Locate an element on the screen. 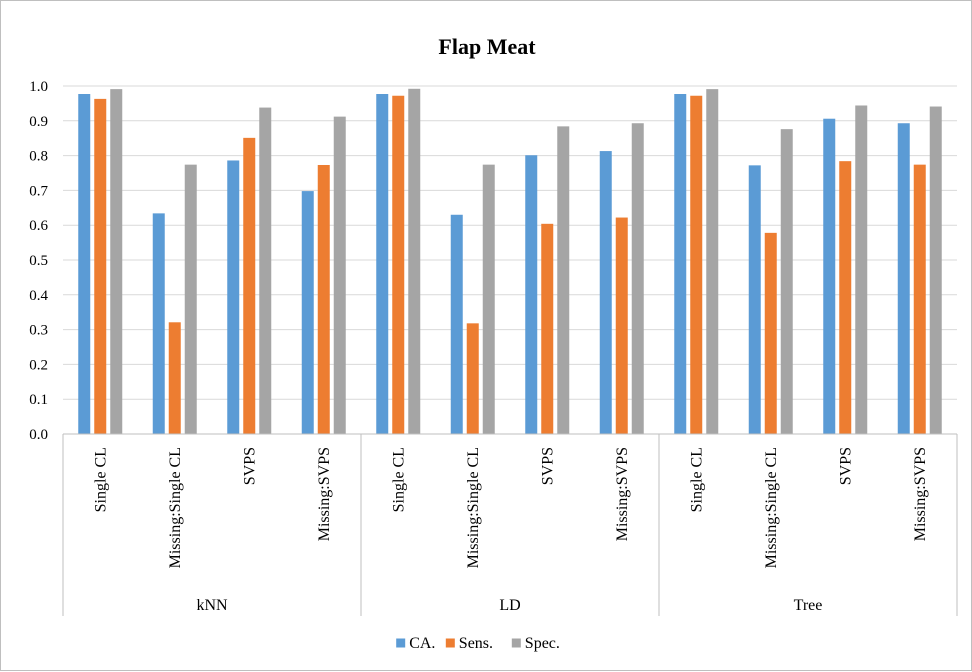  y-tick-label: 0.3 is located at coordinates (38, 331).